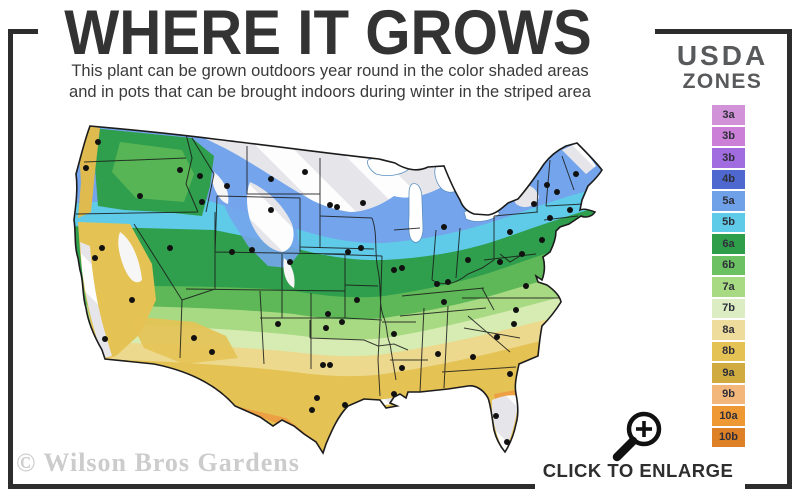 The image size is (800, 500). I want to click on zone-chip-7b: 7b, so click(728, 308).